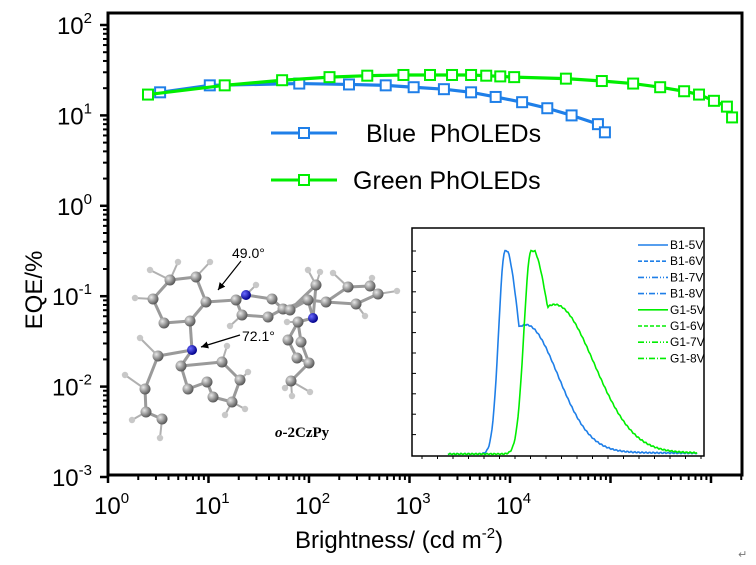  I want to click on x-tick-label: 10³, so click(413, 505).